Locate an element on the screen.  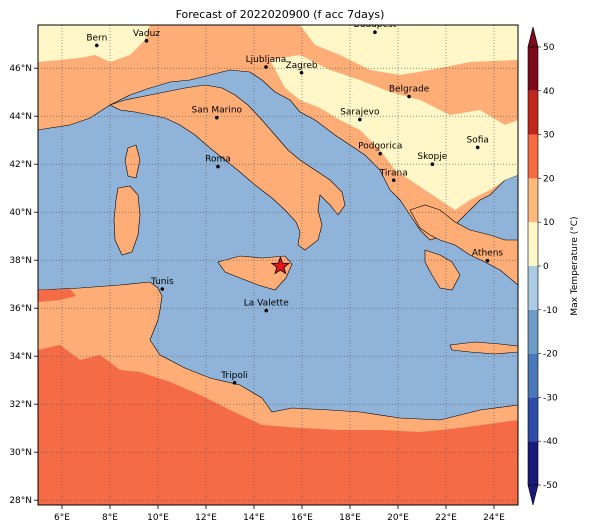
city-label: Skopje is located at coordinates (432, 157).